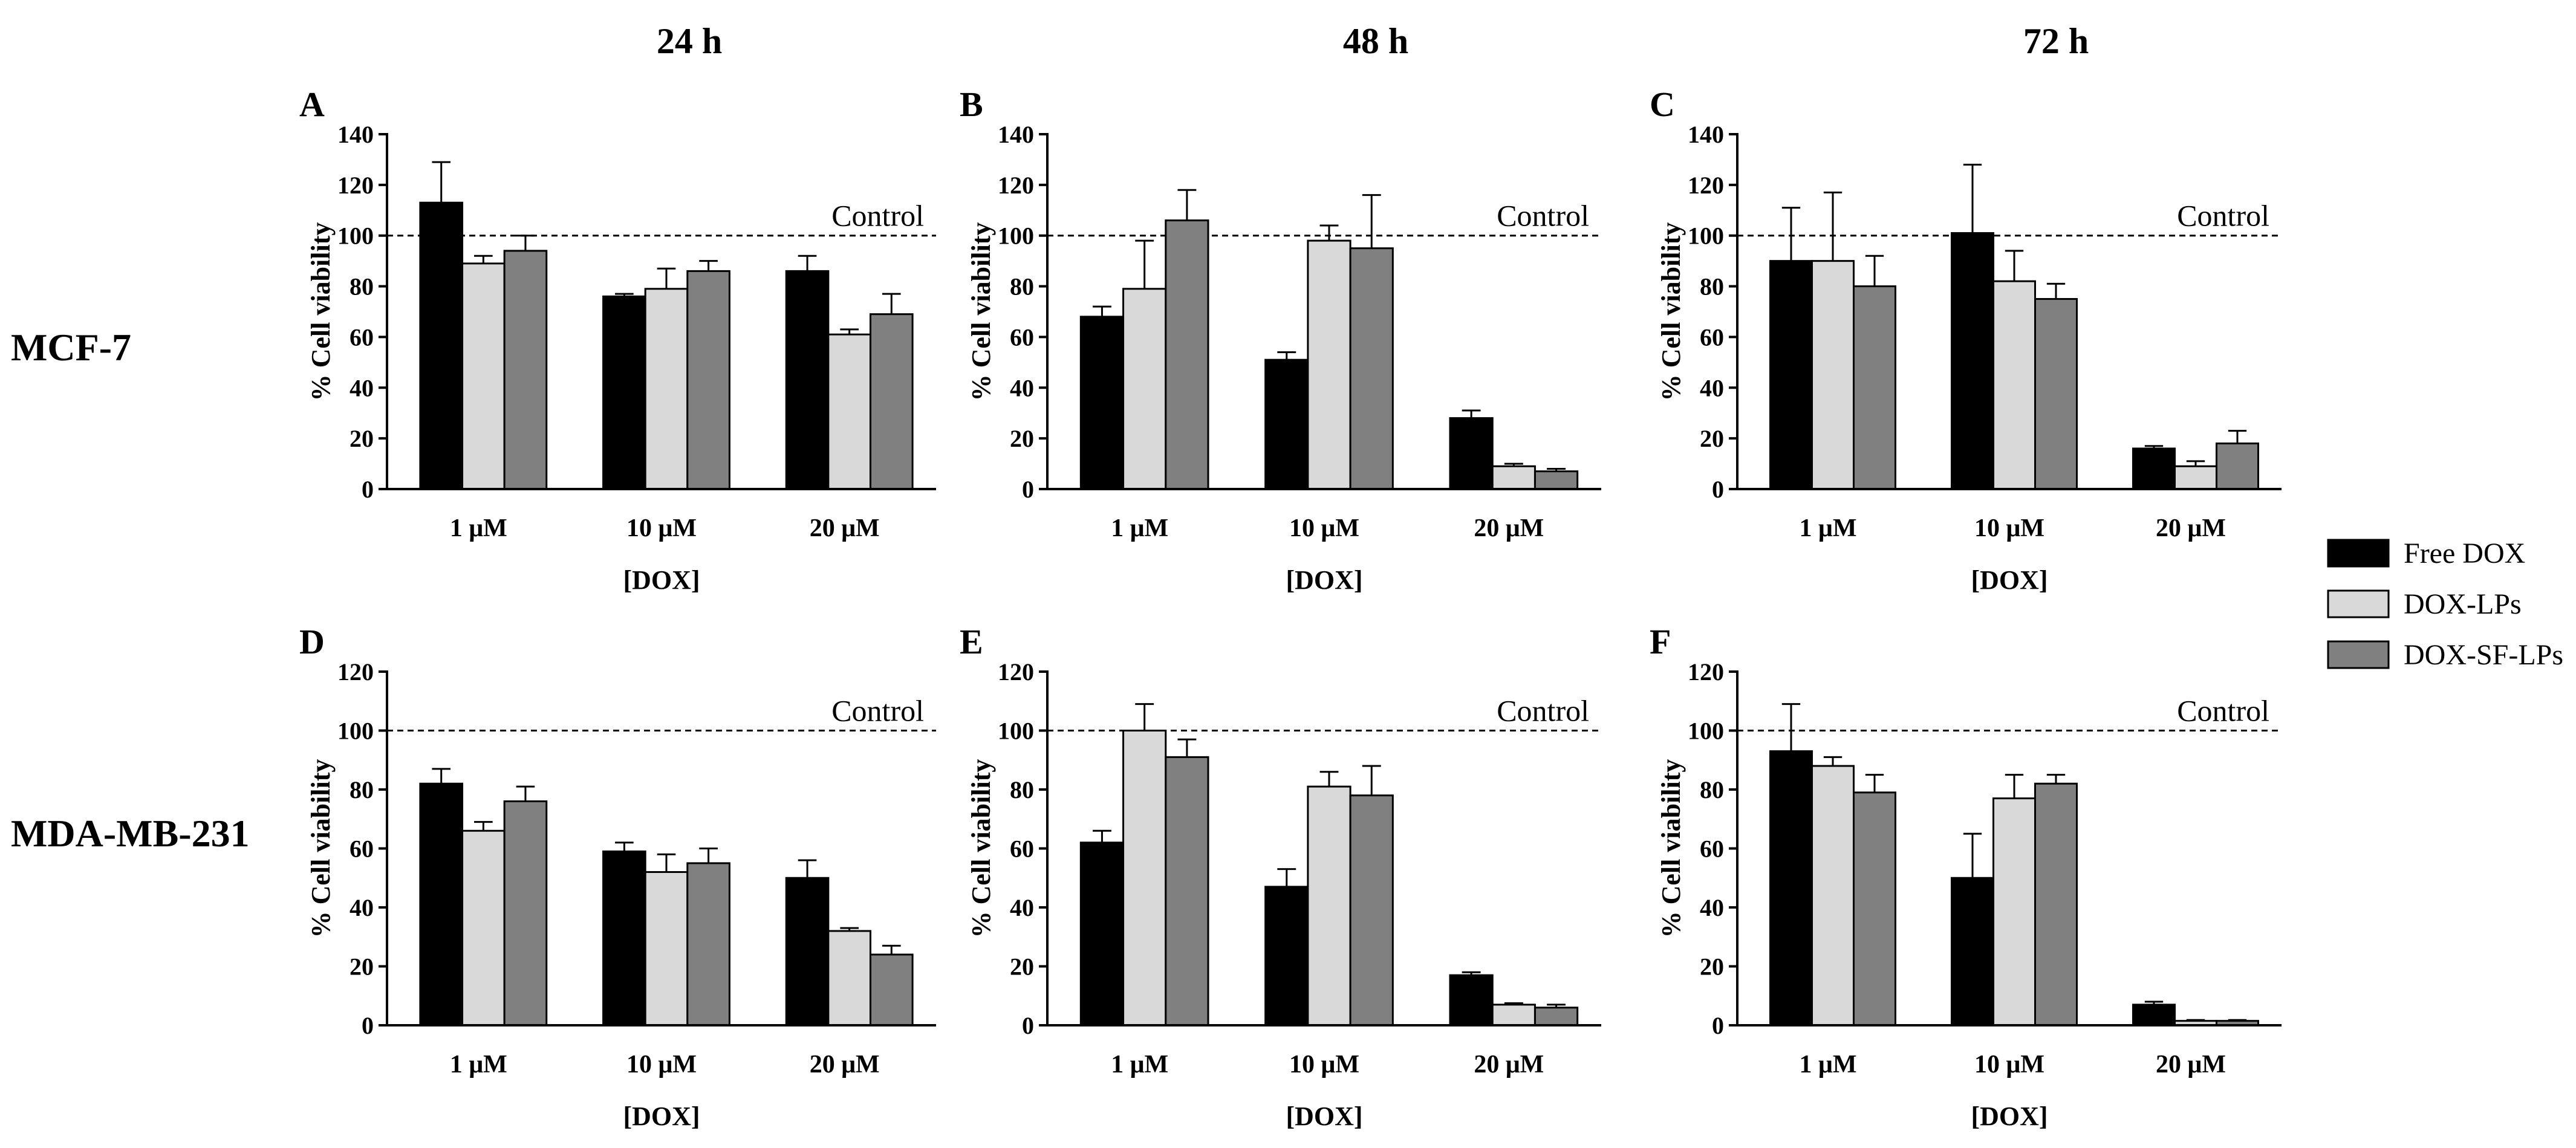  Describe the element at coordinates (2463, 604) in the screenshot. I see `legend-label: DOX-LPs` at that location.